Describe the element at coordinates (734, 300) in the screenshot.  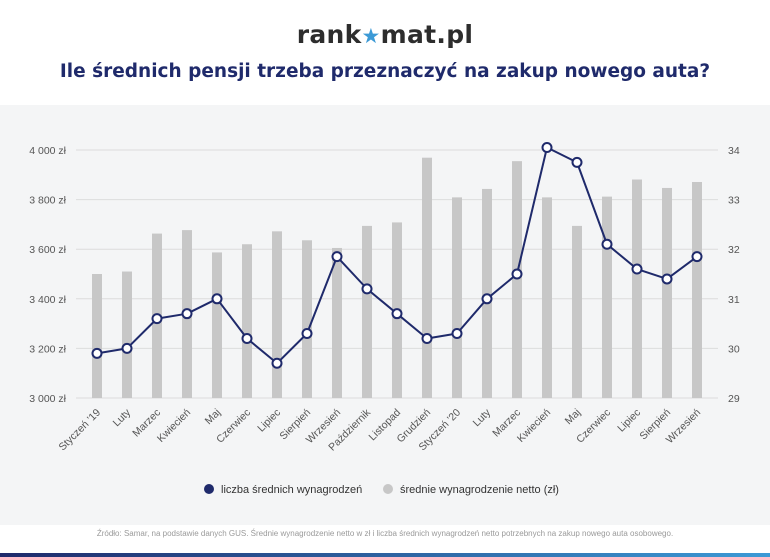
I see `y-right-tick-label: 31` at that location.